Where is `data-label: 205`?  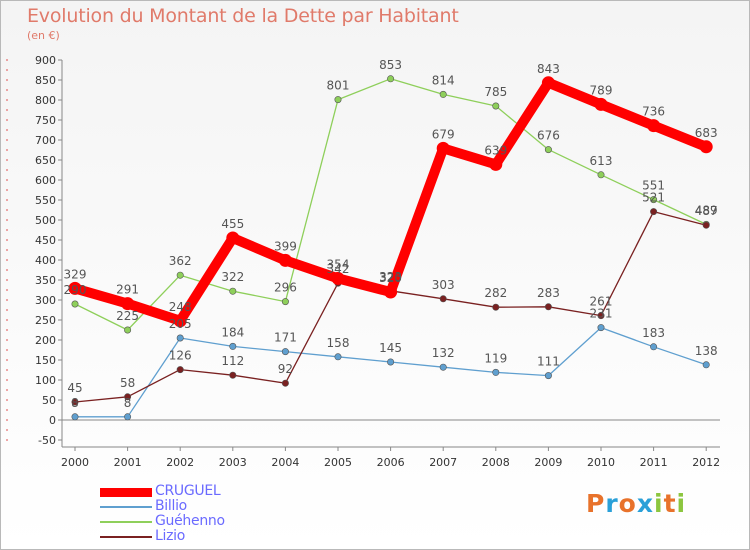 data-label: 205 is located at coordinates (180, 324).